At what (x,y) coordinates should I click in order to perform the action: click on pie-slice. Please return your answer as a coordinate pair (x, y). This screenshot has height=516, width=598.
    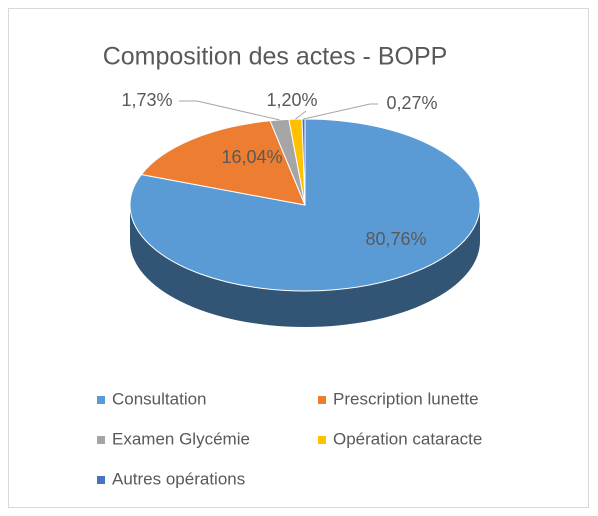
    Looking at the image, I should click on (223, 163).